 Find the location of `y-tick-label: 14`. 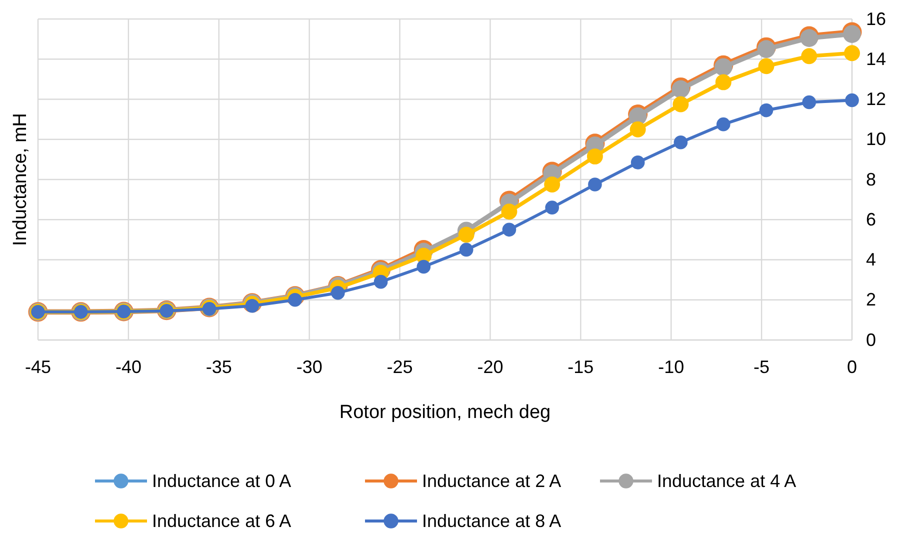

y-tick-label: 14 is located at coordinates (876, 58).